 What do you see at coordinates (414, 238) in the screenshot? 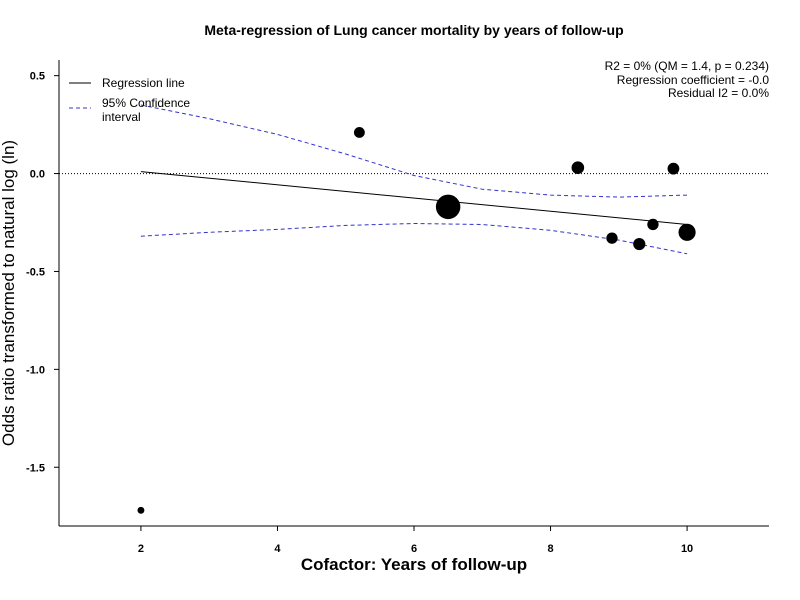
I see `ci-lower-line` at bounding box center [414, 238].